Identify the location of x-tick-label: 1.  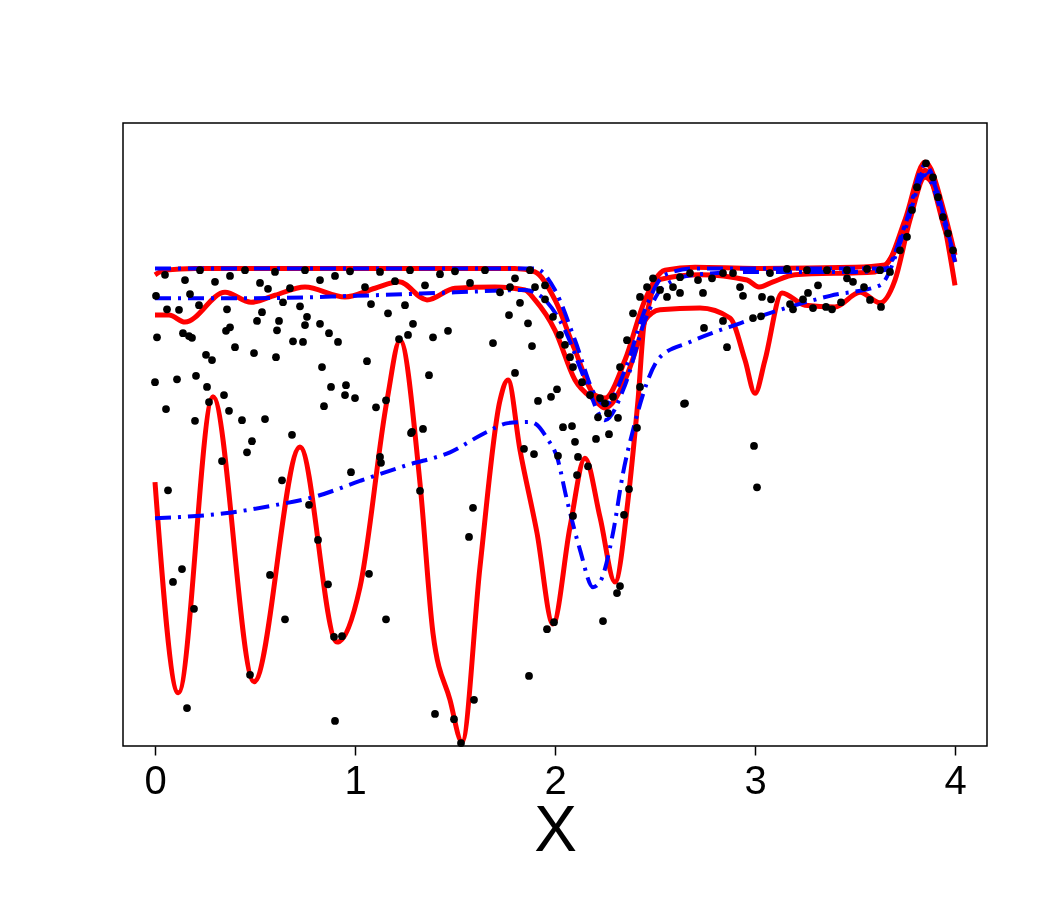
(355, 779).